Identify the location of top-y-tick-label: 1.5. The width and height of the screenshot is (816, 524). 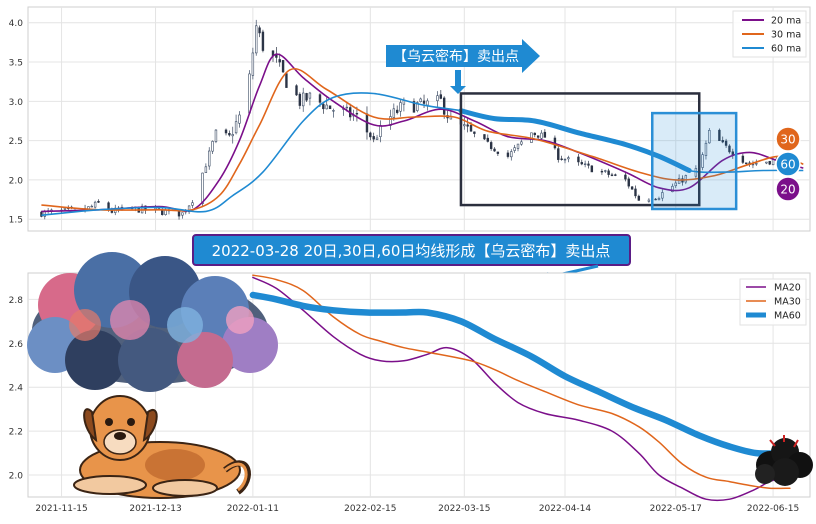
(16, 221).